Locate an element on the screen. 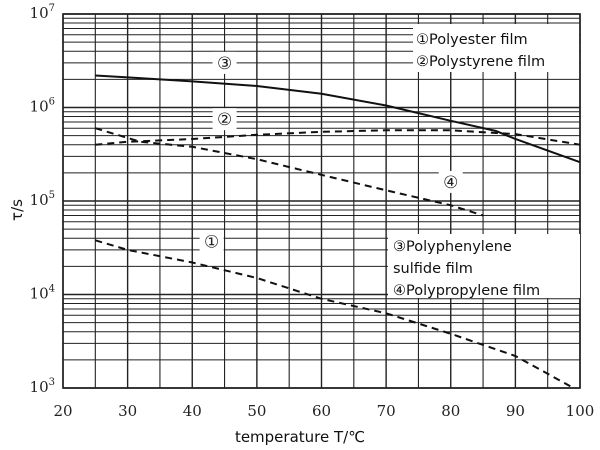  y-tick-label: 10⁶ is located at coordinates (42, 106).